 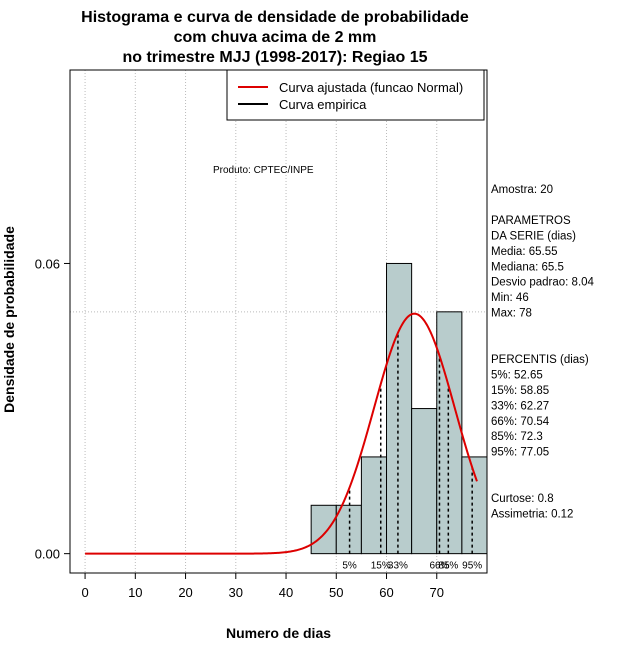 What do you see at coordinates (278, 633) in the screenshot?
I see `x-axis-title: Numero de dias` at bounding box center [278, 633].